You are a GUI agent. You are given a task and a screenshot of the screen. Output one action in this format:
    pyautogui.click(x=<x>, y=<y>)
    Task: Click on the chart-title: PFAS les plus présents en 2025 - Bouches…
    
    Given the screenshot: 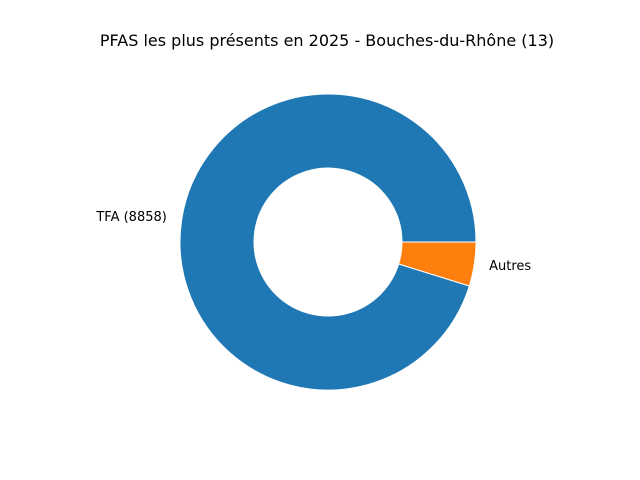 What is the action you would take?
    pyautogui.click(x=327, y=40)
    